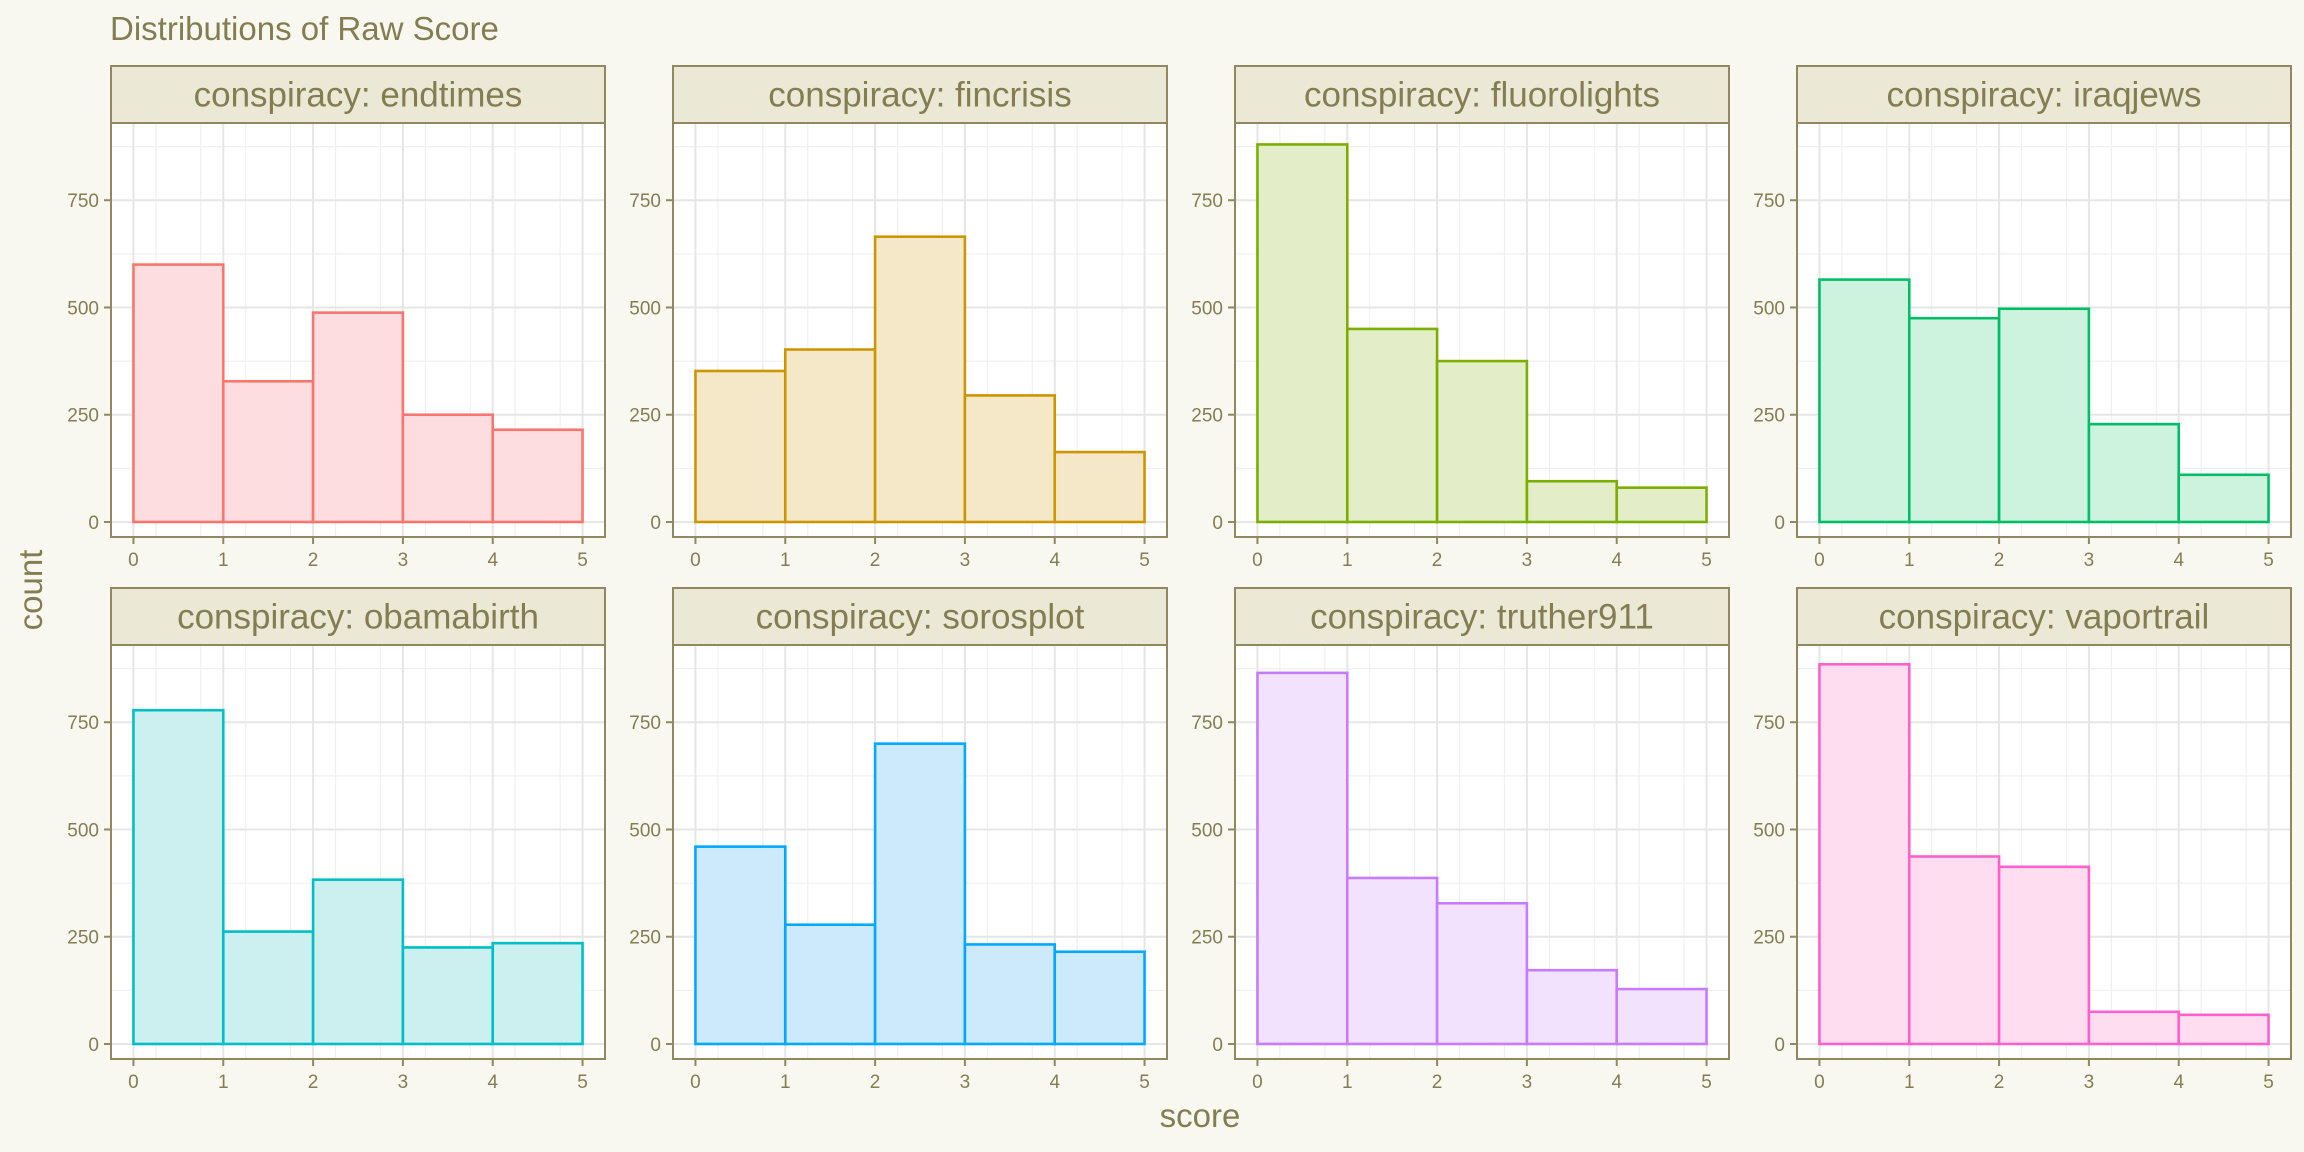 The image size is (2304, 1152). I want to click on facet-strip-label: conspiracy: truther911, so click(1482, 617).